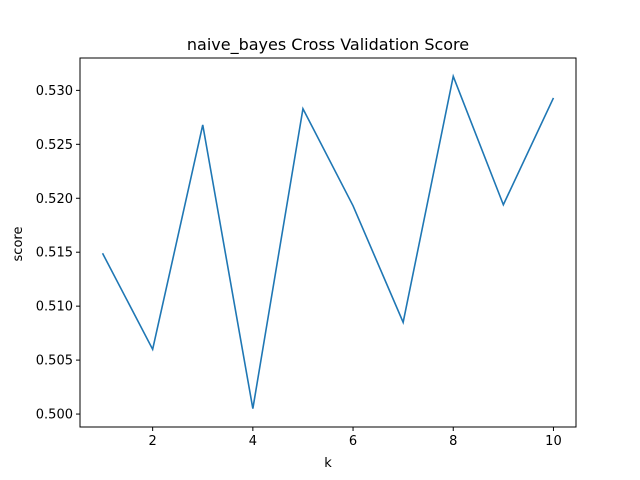 The image size is (640, 480). I want to click on chart-title: naive_bayes Cross Validation Score, so click(328, 45).